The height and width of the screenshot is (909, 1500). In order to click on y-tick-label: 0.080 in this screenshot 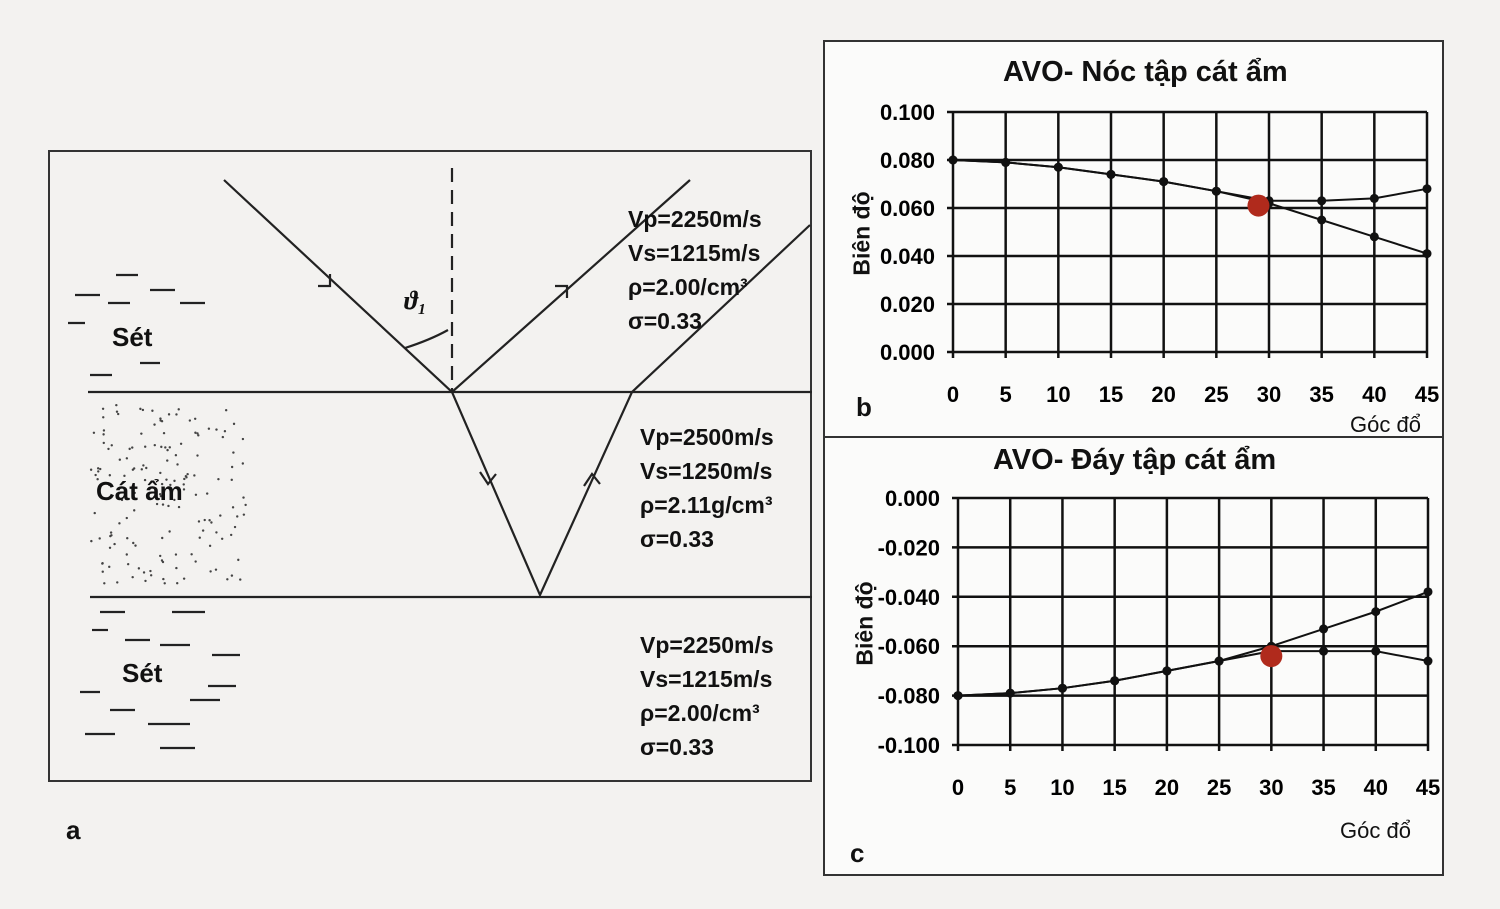, I will do `click(907, 160)`.